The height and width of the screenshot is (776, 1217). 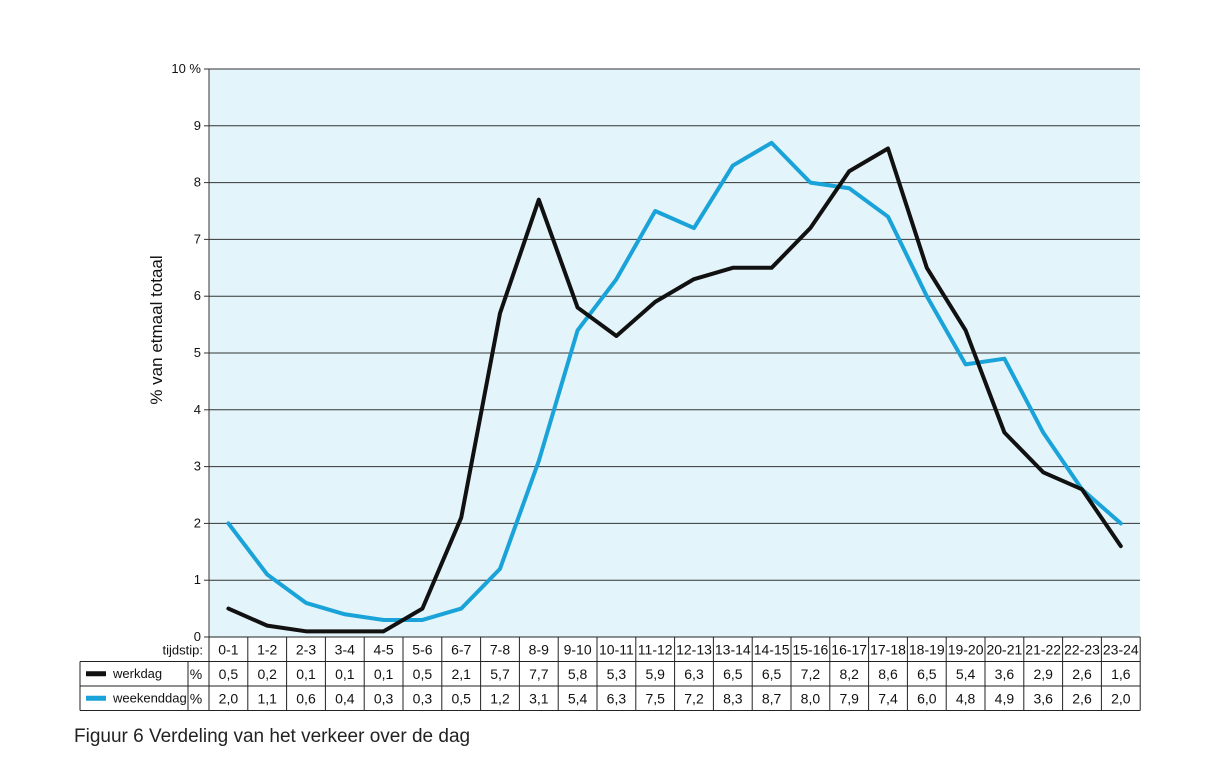 What do you see at coordinates (267, 698) in the screenshot?
I see `table-cell-weekenddag: 1,1` at bounding box center [267, 698].